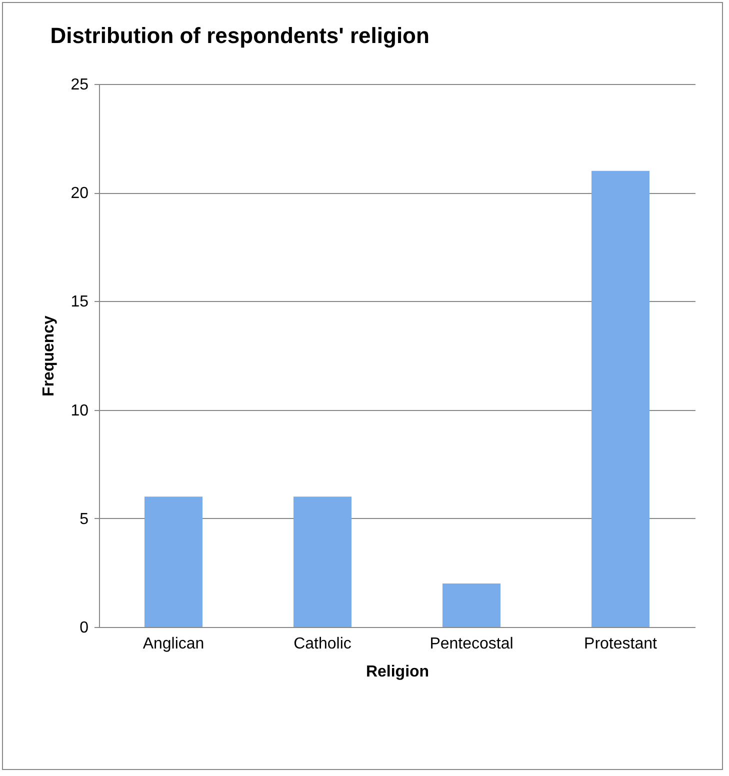 This screenshot has height=776, width=729. Describe the element at coordinates (621, 644) in the screenshot. I see `x-tick-label: Protestant` at that location.